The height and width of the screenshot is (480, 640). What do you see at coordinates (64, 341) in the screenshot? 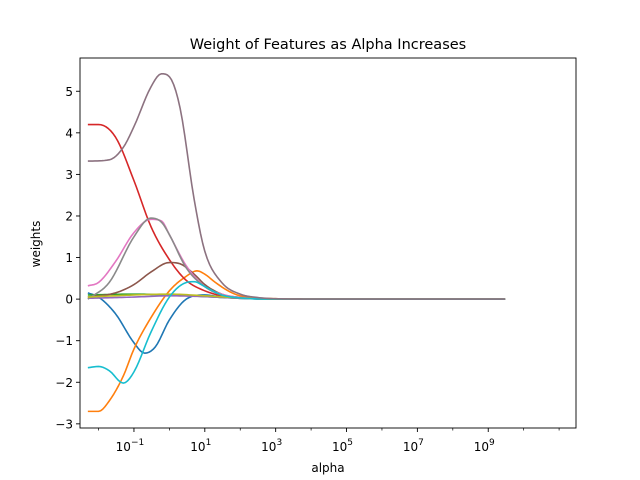
I see `y-tick-label: −1` at bounding box center [64, 341].